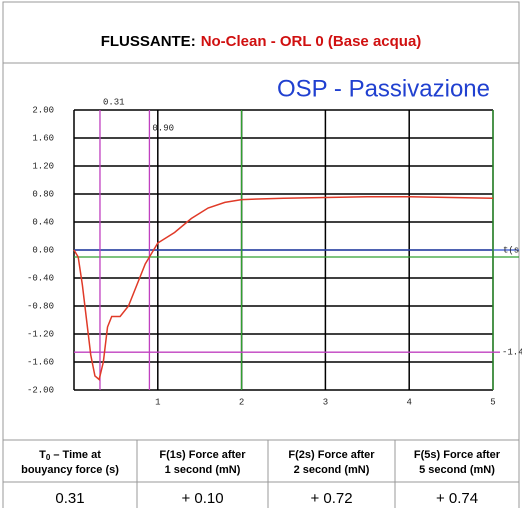 The image size is (522, 513). What do you see at coordinates (114, 102) in the screenshot?
I see `marker-label: 0.31` at bounding box center [114, 102].